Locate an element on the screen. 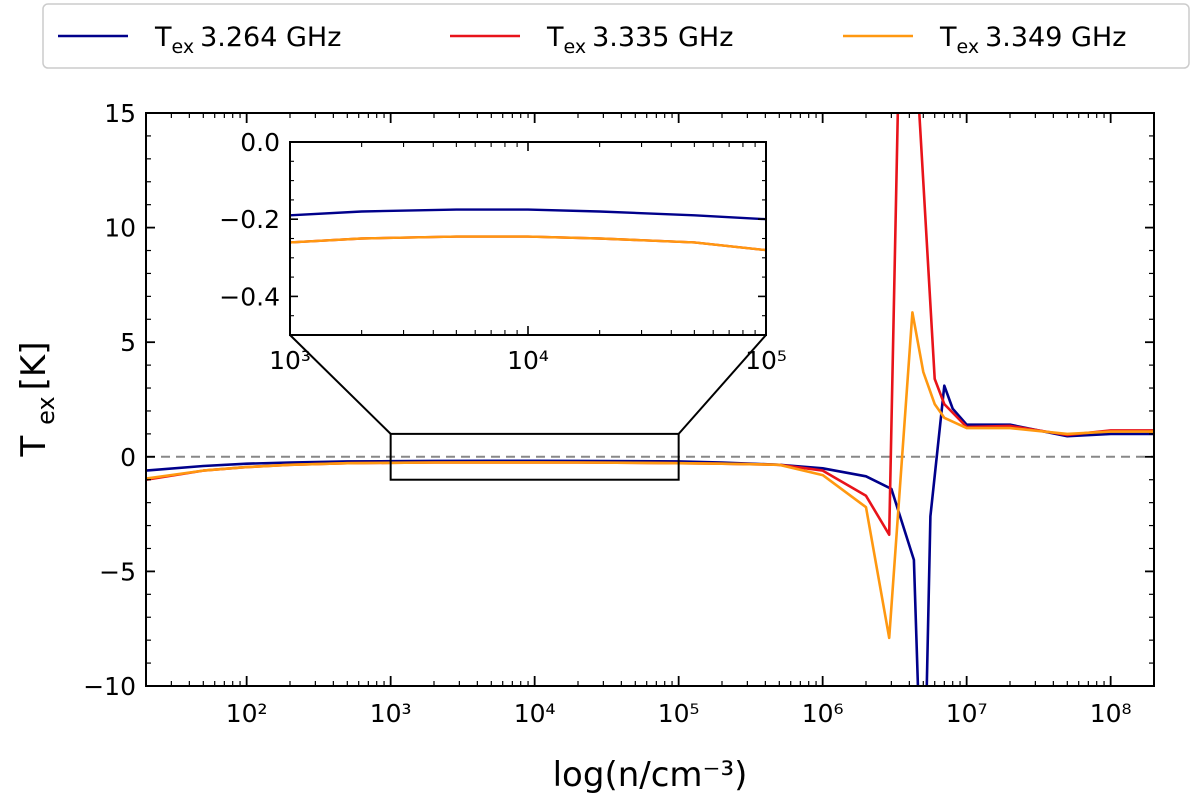 The image size is (1200, 809). zoom-connector-right is located at coordinates (722, 384).